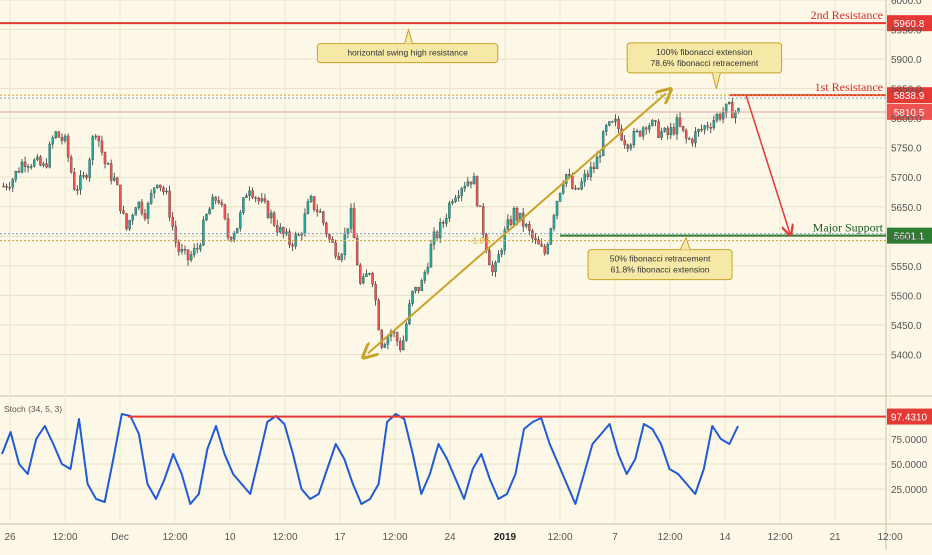 The height and width of the screenshot is (555, 932). What do you see at coordinates (340, 537) in the screenshot?
I see `time-tick-label: 17` at bounding box center [340, 537].